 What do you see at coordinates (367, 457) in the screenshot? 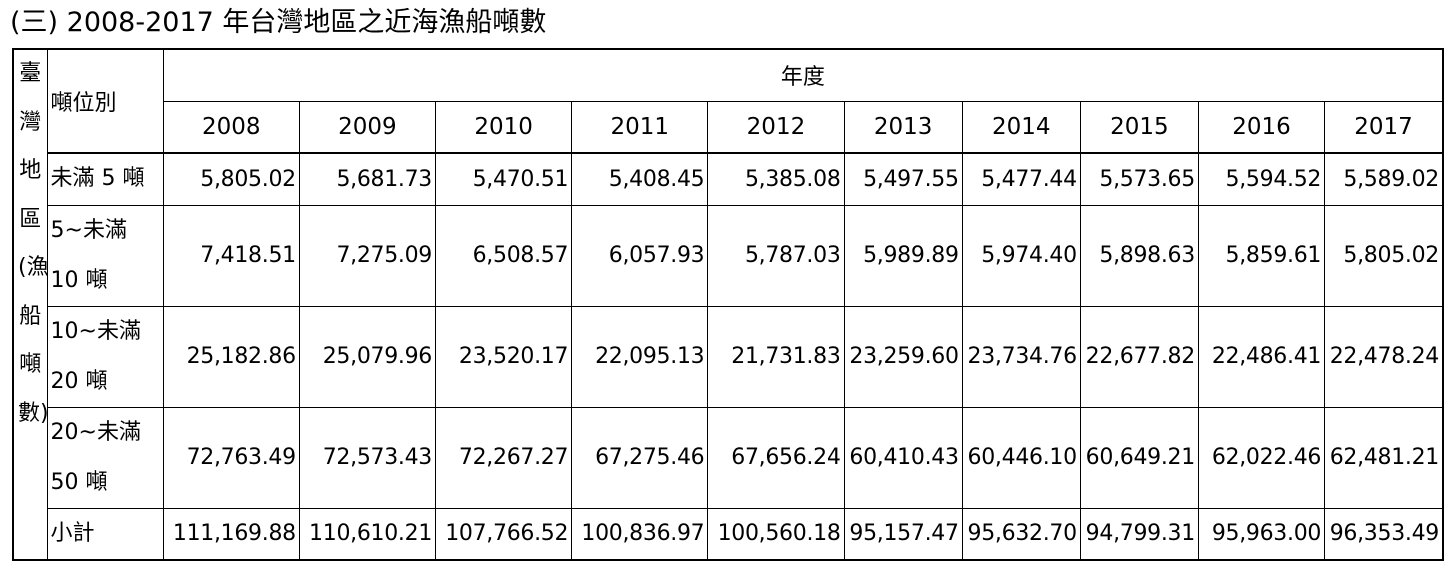
I see `cell-value: 72,573.43` at bounding box center [367, 457].